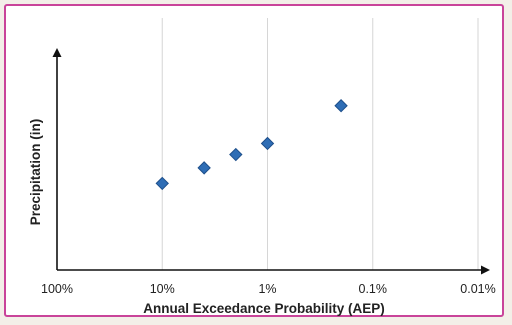 The image size is (512, 325). What do you see at coordinates (35, 172) in the screenshot?
I see `y-axis-title: Precipitation (in)` at bounding box center [35, 172].